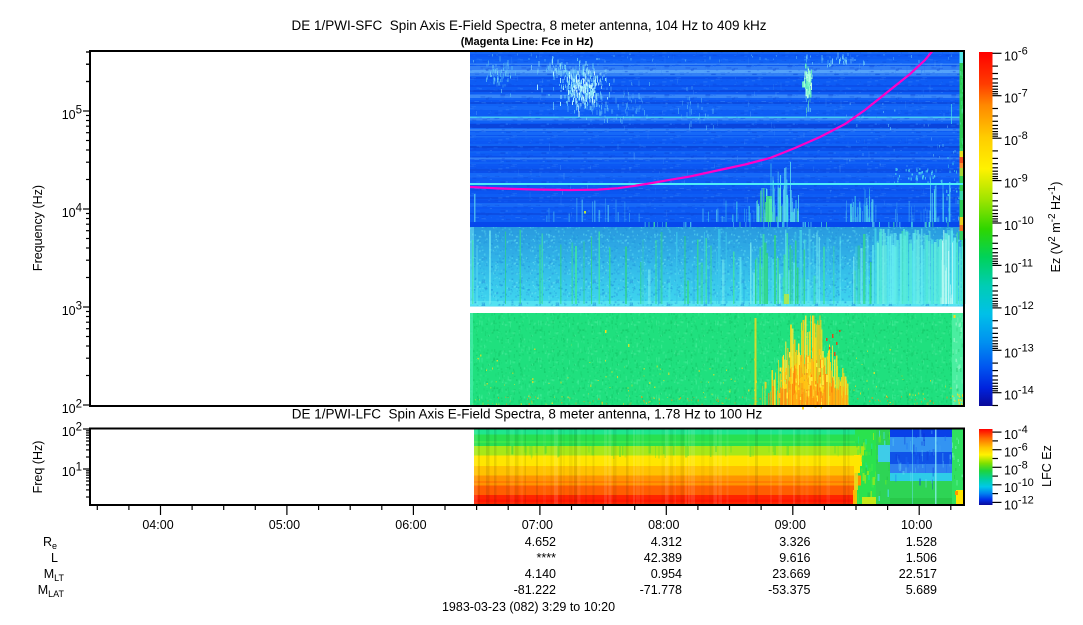 The width and height of the screenshot is (1083, 625). Describe the element at coordinates (789, 590) in the screenshot. I see `svg-text: -53.375` at that location.